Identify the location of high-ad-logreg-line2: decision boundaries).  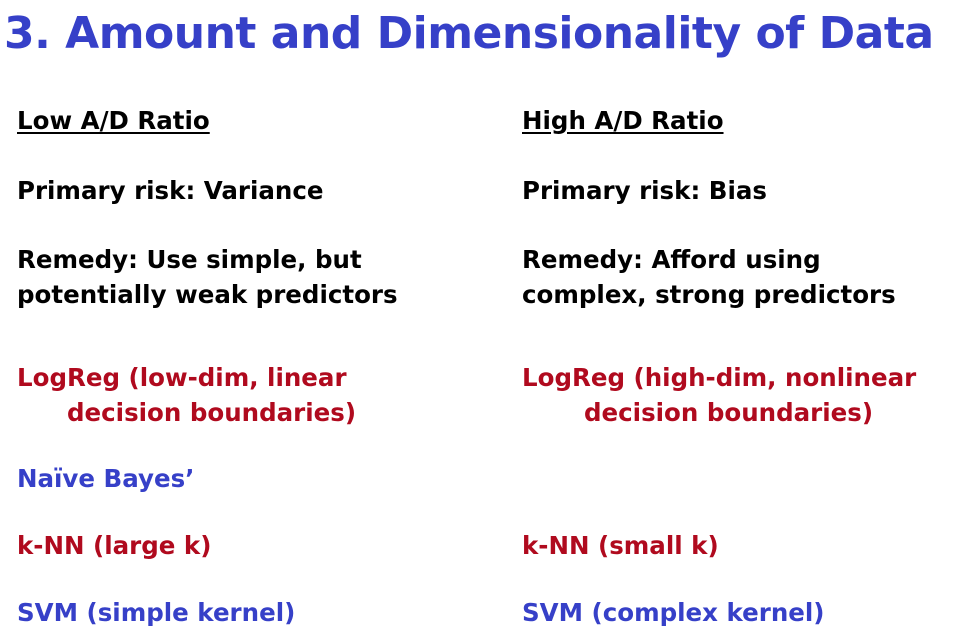
(729, 412).